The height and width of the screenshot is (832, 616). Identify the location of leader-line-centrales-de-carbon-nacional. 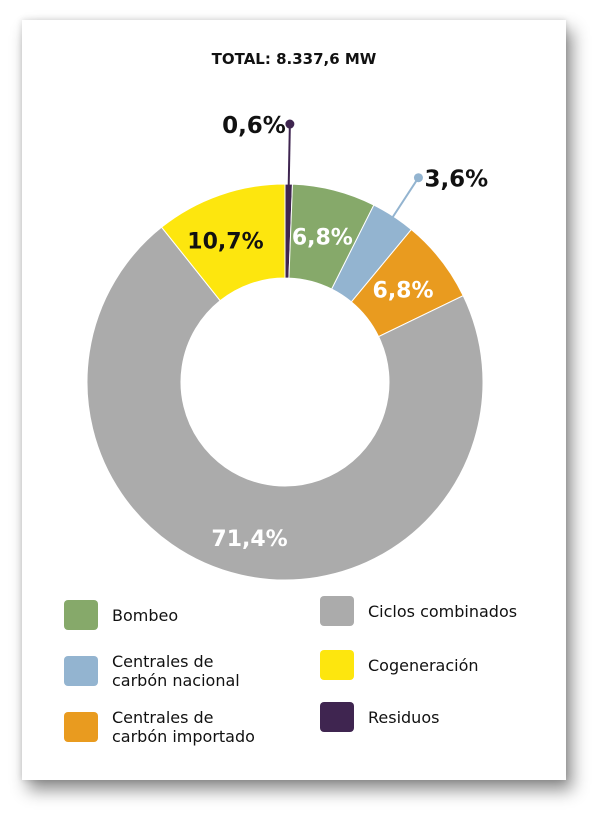
(404, 199).